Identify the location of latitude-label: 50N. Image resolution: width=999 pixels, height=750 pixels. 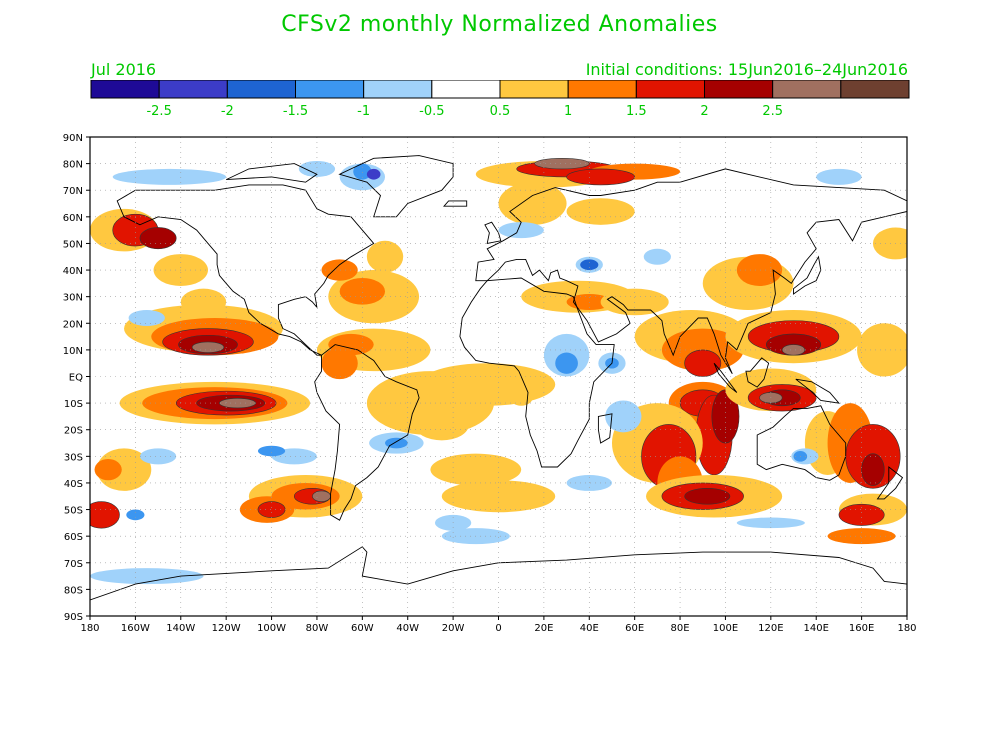
(73, 244).